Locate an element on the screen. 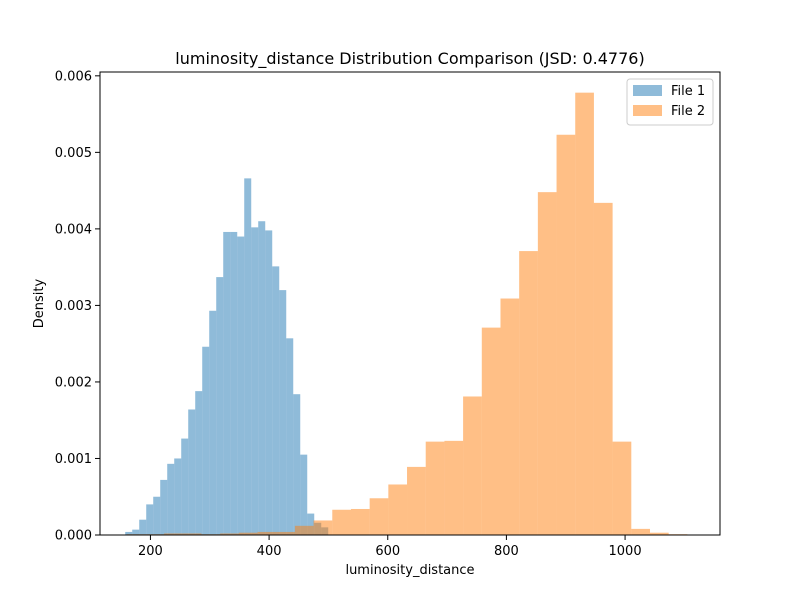 This screenshot has height=600, width=800. x-axis-title: luminosity_distance is located at coordinates (409, 570).